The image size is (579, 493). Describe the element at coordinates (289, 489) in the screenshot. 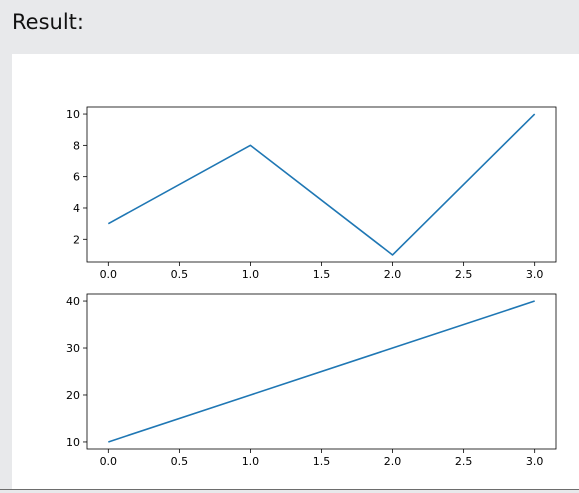

I see `bottom-divider` at that location.